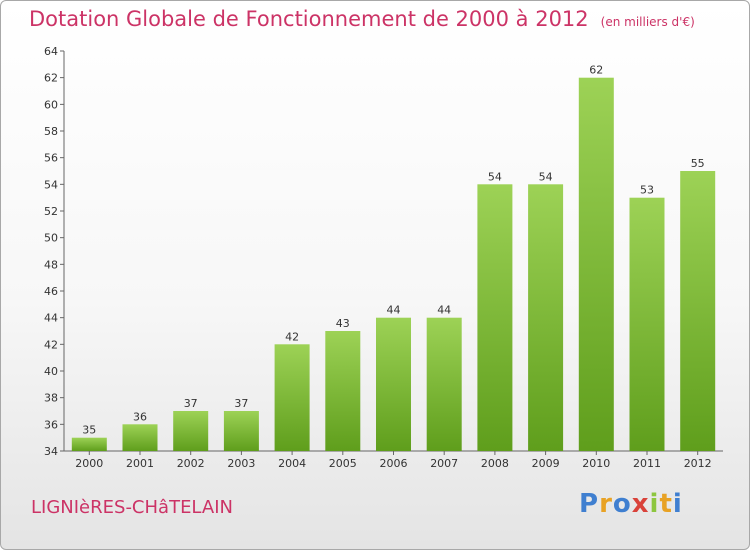  Describe the element at coordinates (51, 344) in the screenshot. I see `y-tick-label: 42` at that location.